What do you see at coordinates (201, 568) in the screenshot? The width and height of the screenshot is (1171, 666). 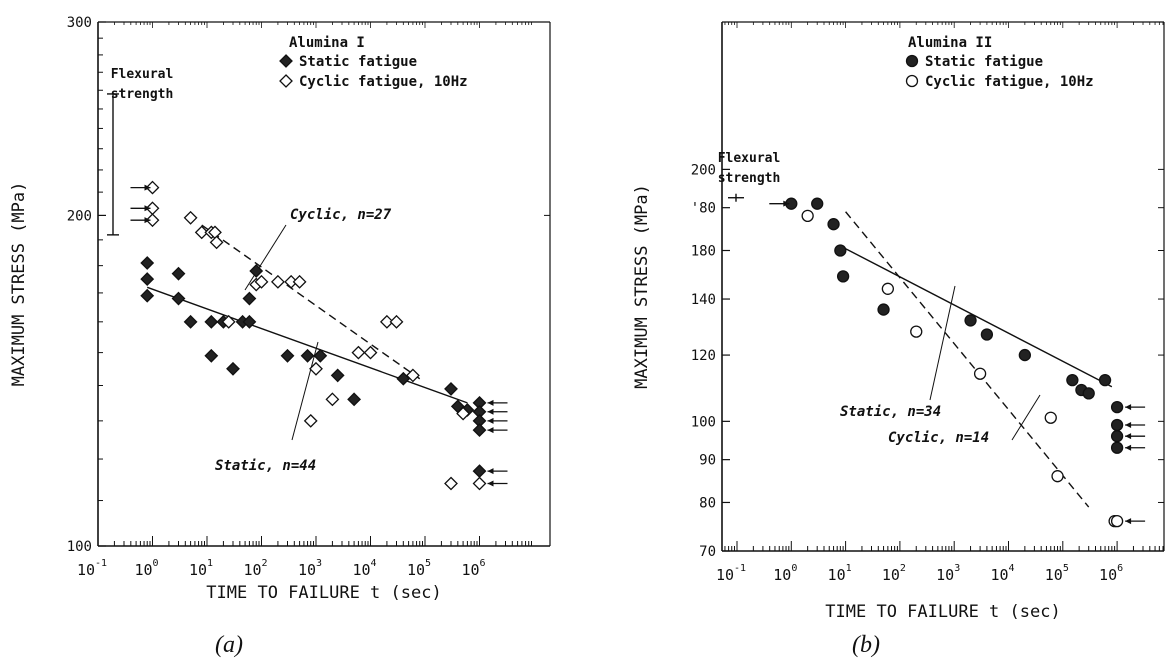 I see `x-tick-label: 10¹` at bounding box center [201, 568].